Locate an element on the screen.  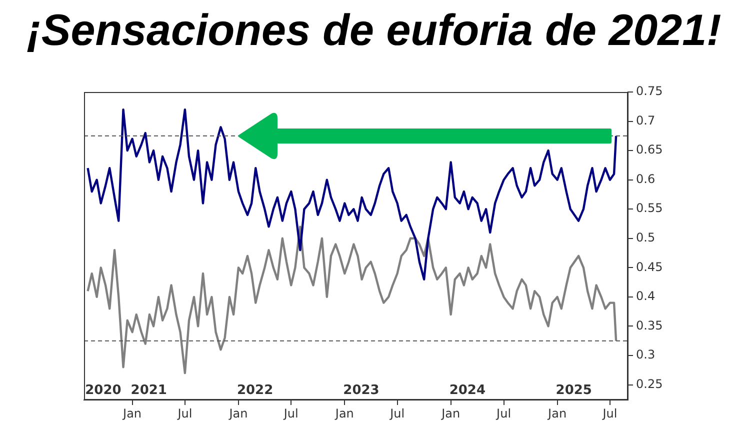
y-tick-label: 0.35 is located at coordinates (649, 325).